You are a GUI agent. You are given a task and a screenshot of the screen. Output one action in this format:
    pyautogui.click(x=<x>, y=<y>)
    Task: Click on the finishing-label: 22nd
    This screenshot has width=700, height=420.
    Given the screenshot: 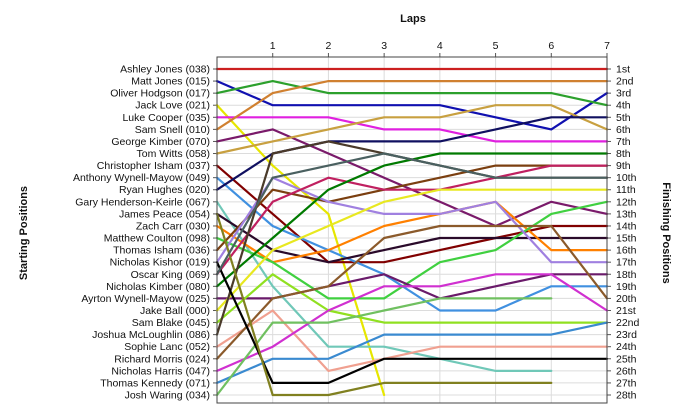 What is the action you would take?
    pyautogui.click(x=628, y=323)
    